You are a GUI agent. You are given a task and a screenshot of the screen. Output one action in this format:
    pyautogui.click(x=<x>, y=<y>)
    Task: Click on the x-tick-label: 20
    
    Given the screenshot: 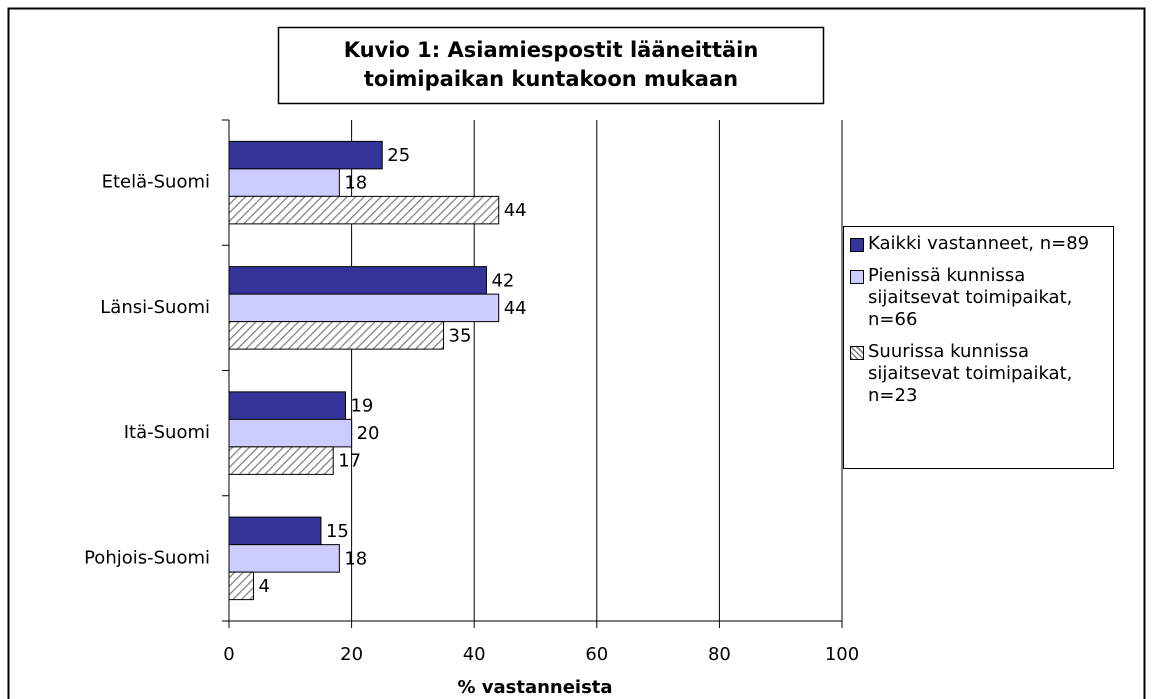 What is the action you would take?
    pyautogui.click(x=351, y=654)
    